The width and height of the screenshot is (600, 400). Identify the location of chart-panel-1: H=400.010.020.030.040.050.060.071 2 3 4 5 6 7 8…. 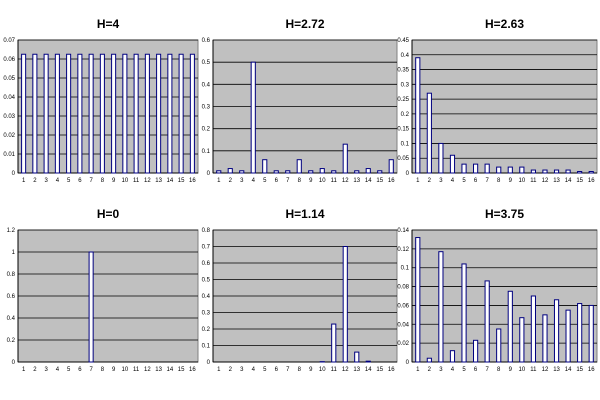
(101, 100).